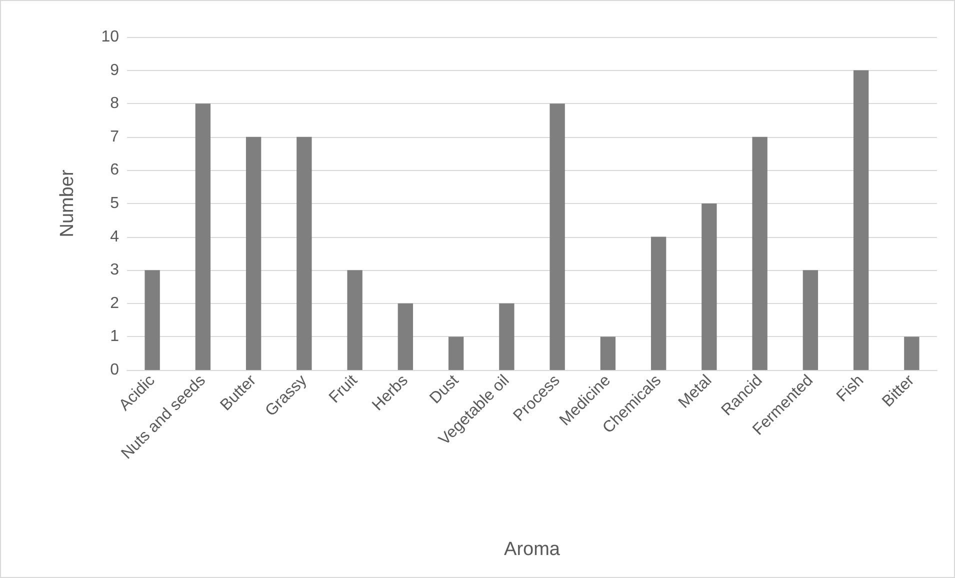 This screenshot has width=955, height=578. I want to click on y-tick-label: 0, so click(115, 370).